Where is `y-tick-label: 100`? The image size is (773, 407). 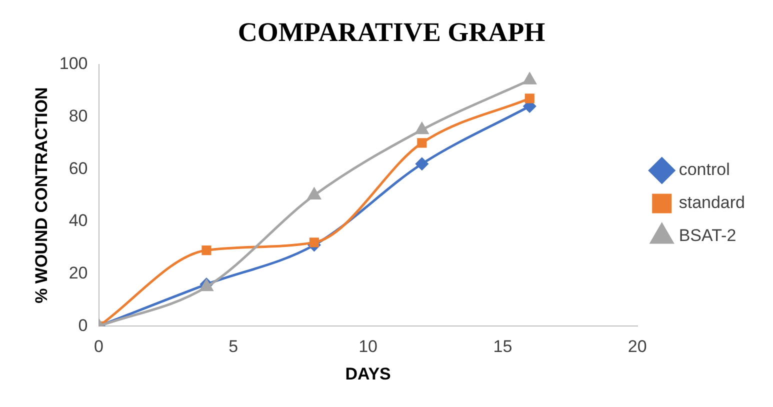
y-tick-label: 100 is located at coordinates (73, 64).